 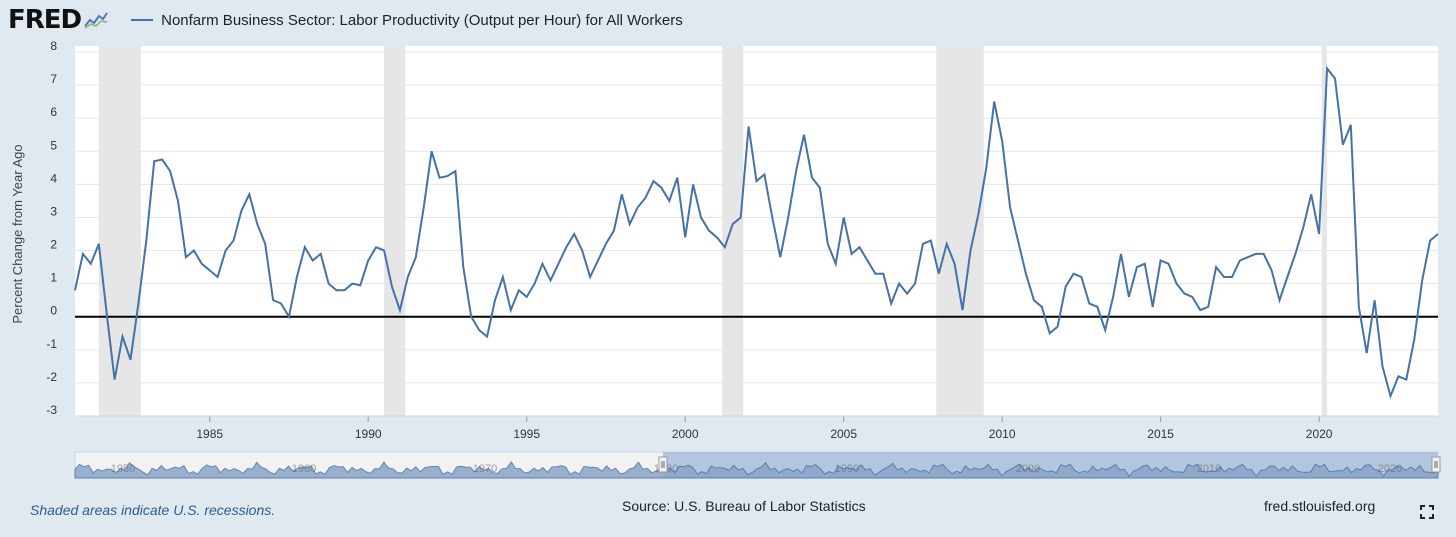 I want to click on y-tick-label: 3, so click(x=53, y=211).